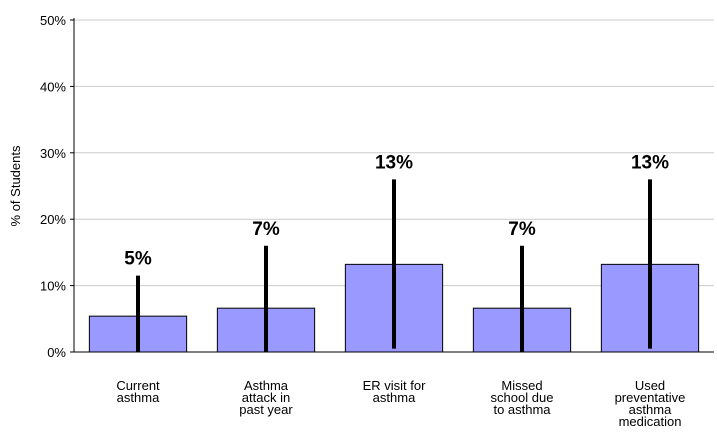 The height and width of the screenshot is (442, 717). Describe the element at coordinates (53, 219) in the screenshot. I see `y-tick-label: 20%` at that location.